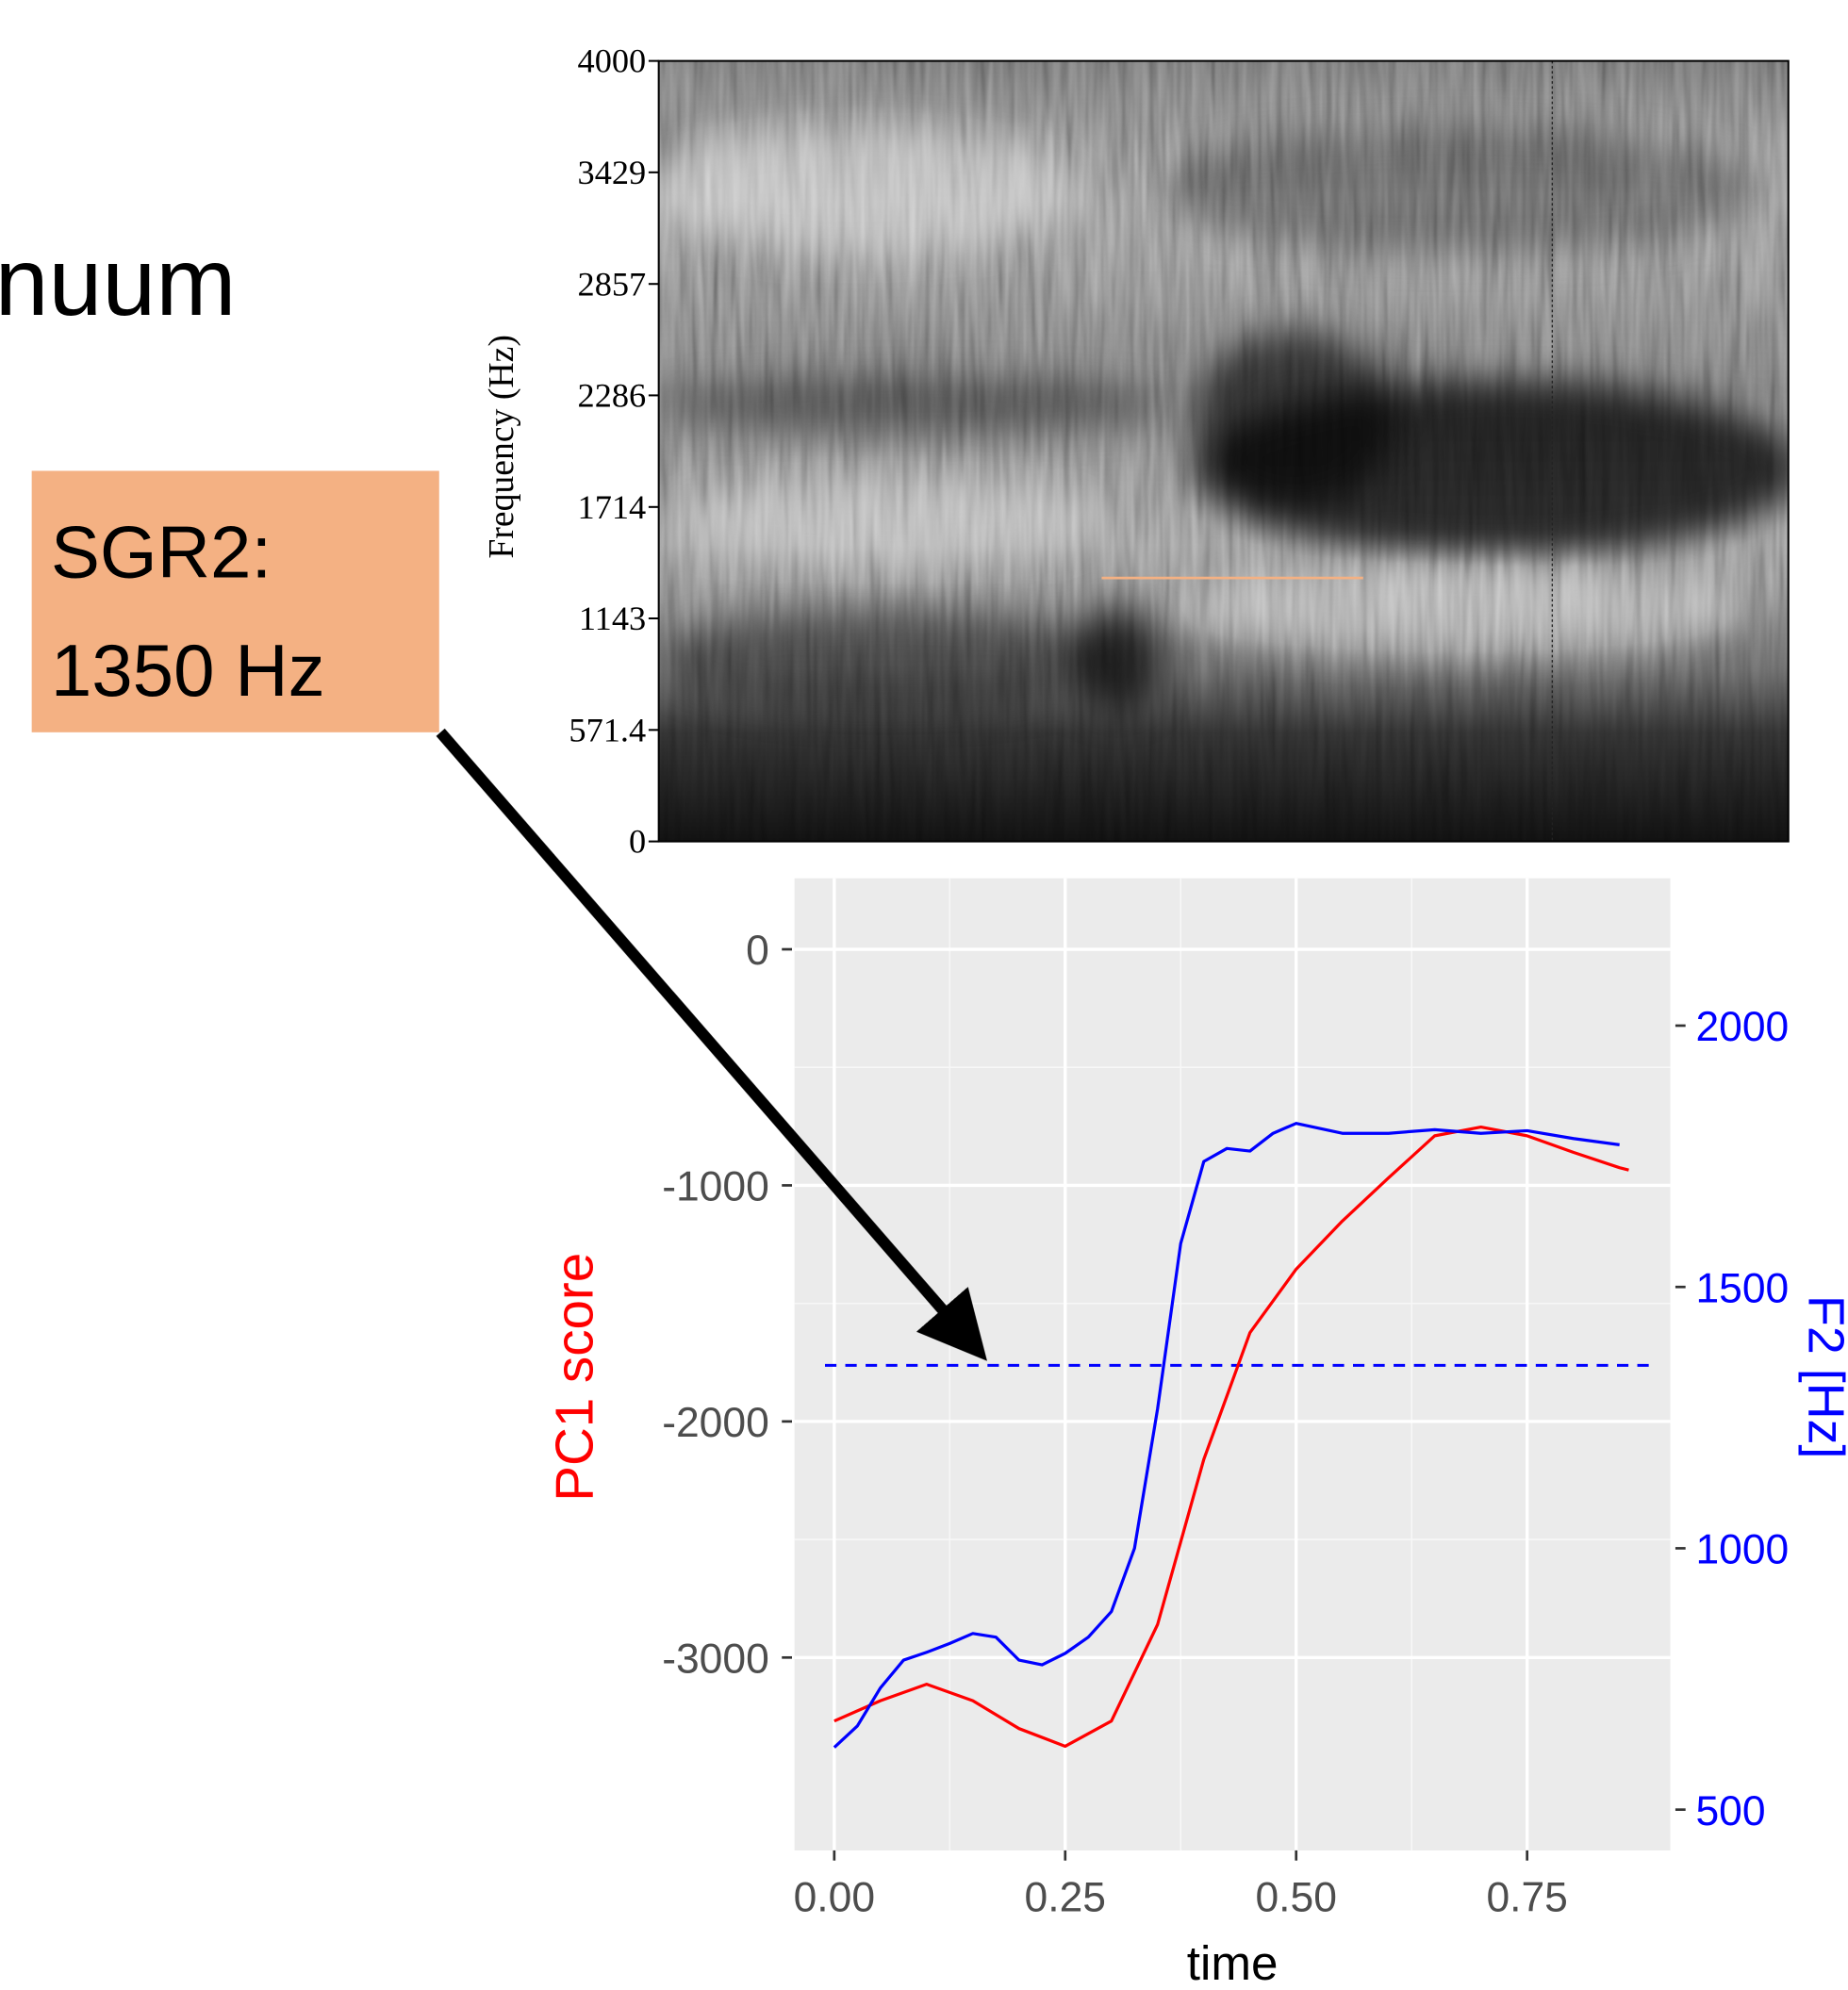  Describe the element at coordinates (715, 1423) in the screenshot. I see `y-tick-label: -2000` at that location.